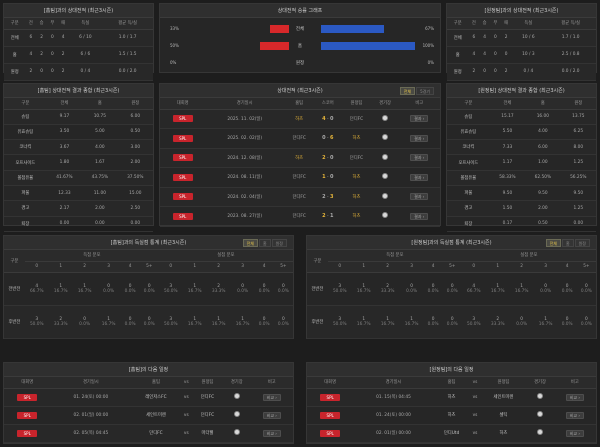 The height and width of the screenshot is (447, 600). What do you see at coordinates (14, 322) in the screenshot?
I see `row-label: 후반전` at bounding box center [14, 322].